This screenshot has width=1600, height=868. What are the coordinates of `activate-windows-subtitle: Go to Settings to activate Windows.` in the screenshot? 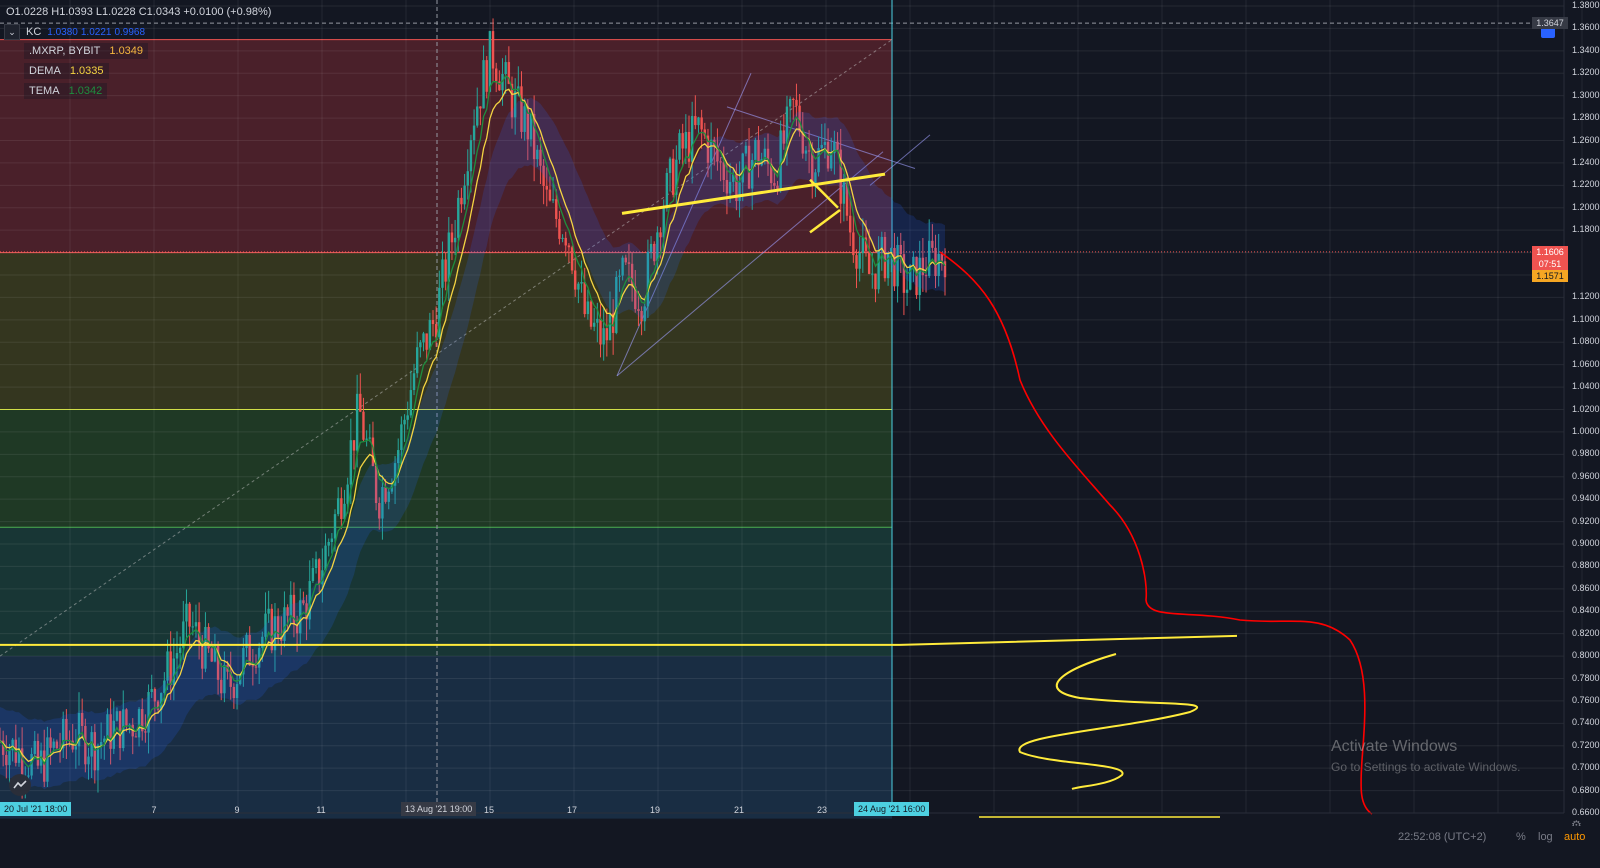 It's located at (1425, 767).